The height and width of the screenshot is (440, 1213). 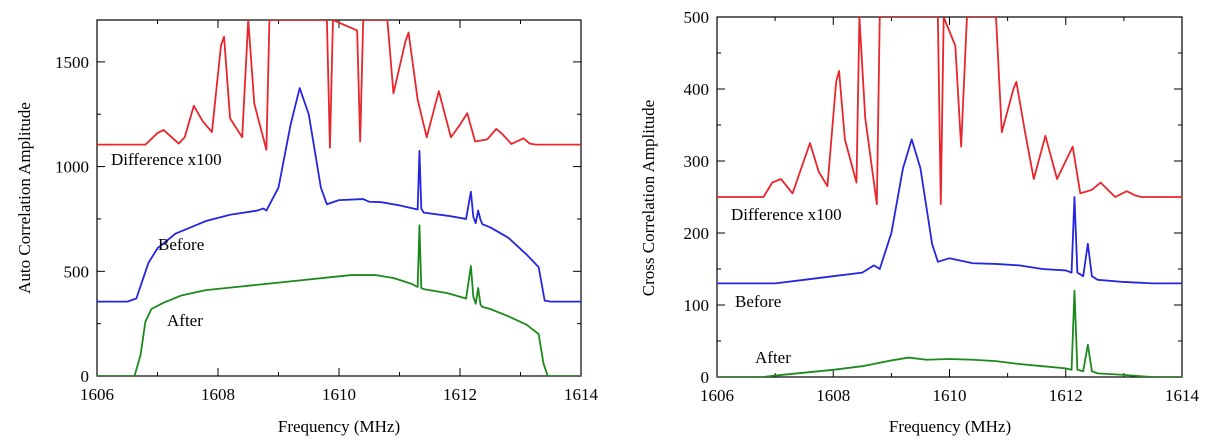 What do you see at coordinates (648, 198) in the screenshot?
I see `y-axis-title: Cross Correlation Amplitude` at bounding box center [648, 198].